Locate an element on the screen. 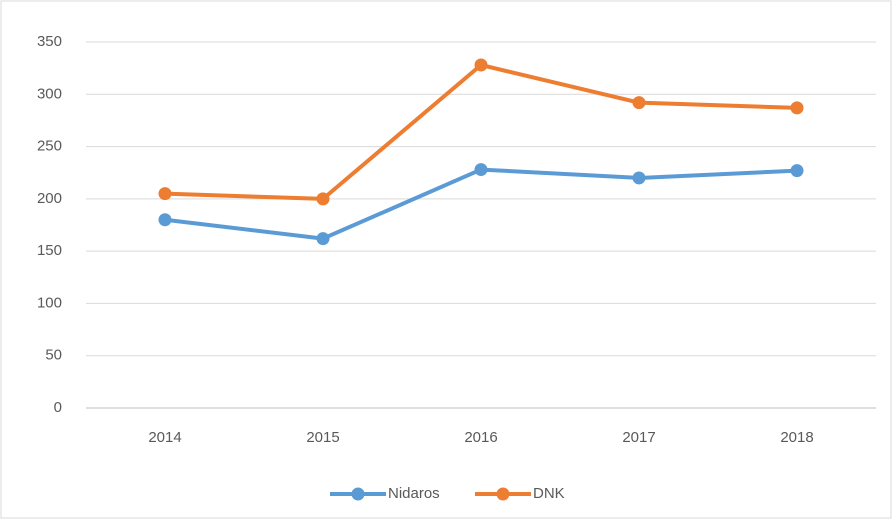 This screenshot has height=525, width=893. y-tick-label: 300 is located at coordinates (49, 93).